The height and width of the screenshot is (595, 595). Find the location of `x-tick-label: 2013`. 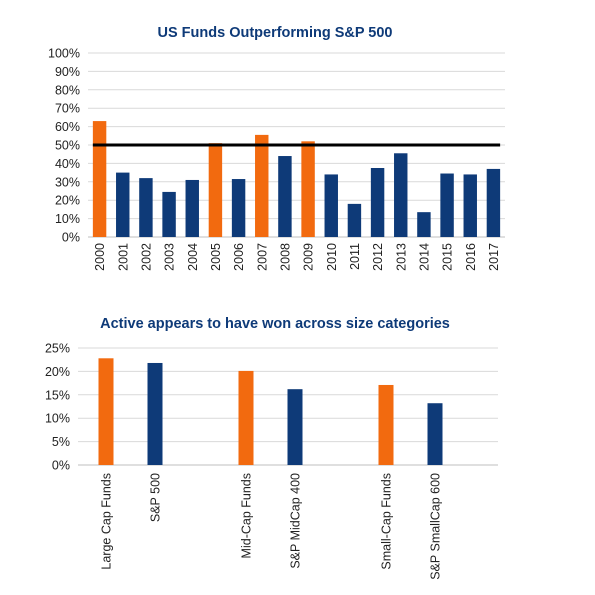

x-tick-label: 2013 is located at coordinates (401, 257).